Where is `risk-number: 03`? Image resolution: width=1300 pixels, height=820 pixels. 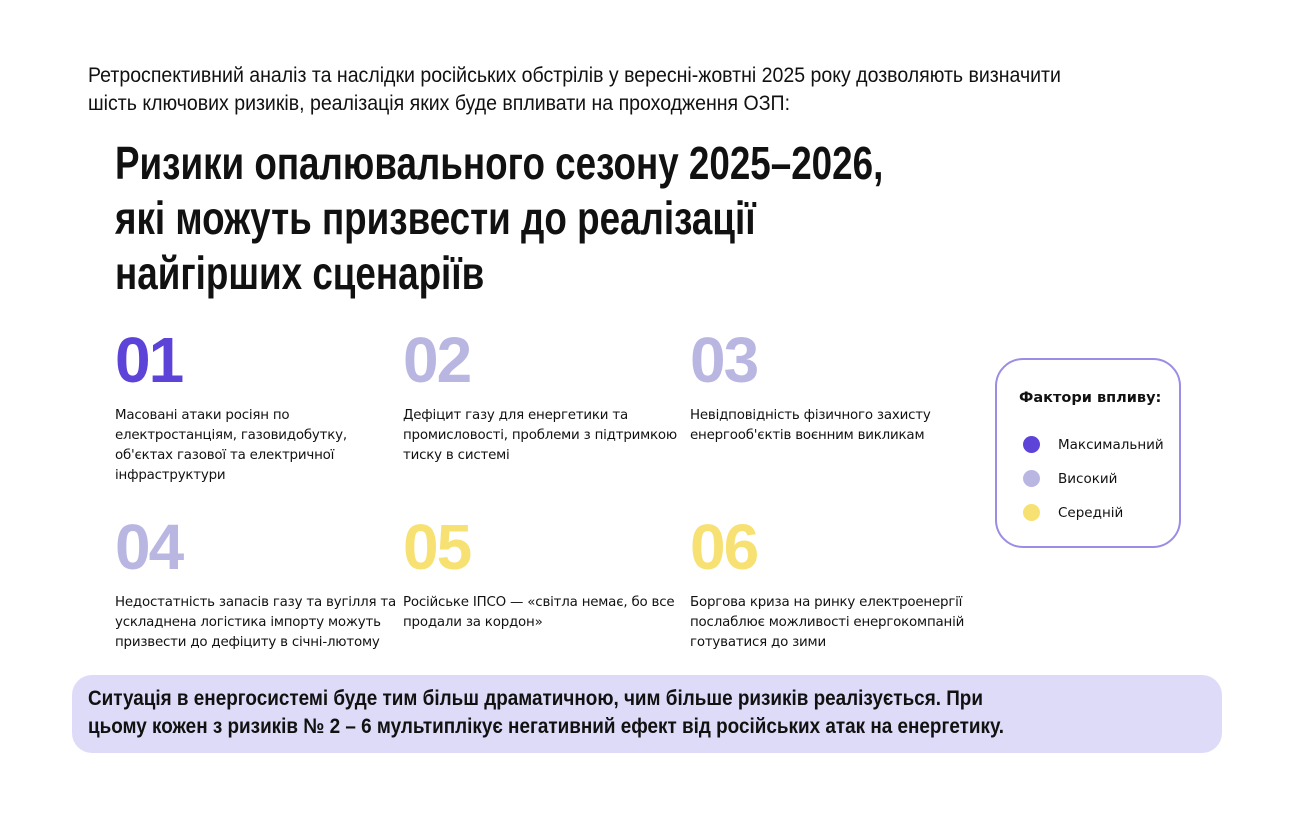 risk-number: 03 is located at coordinates (724, 360).